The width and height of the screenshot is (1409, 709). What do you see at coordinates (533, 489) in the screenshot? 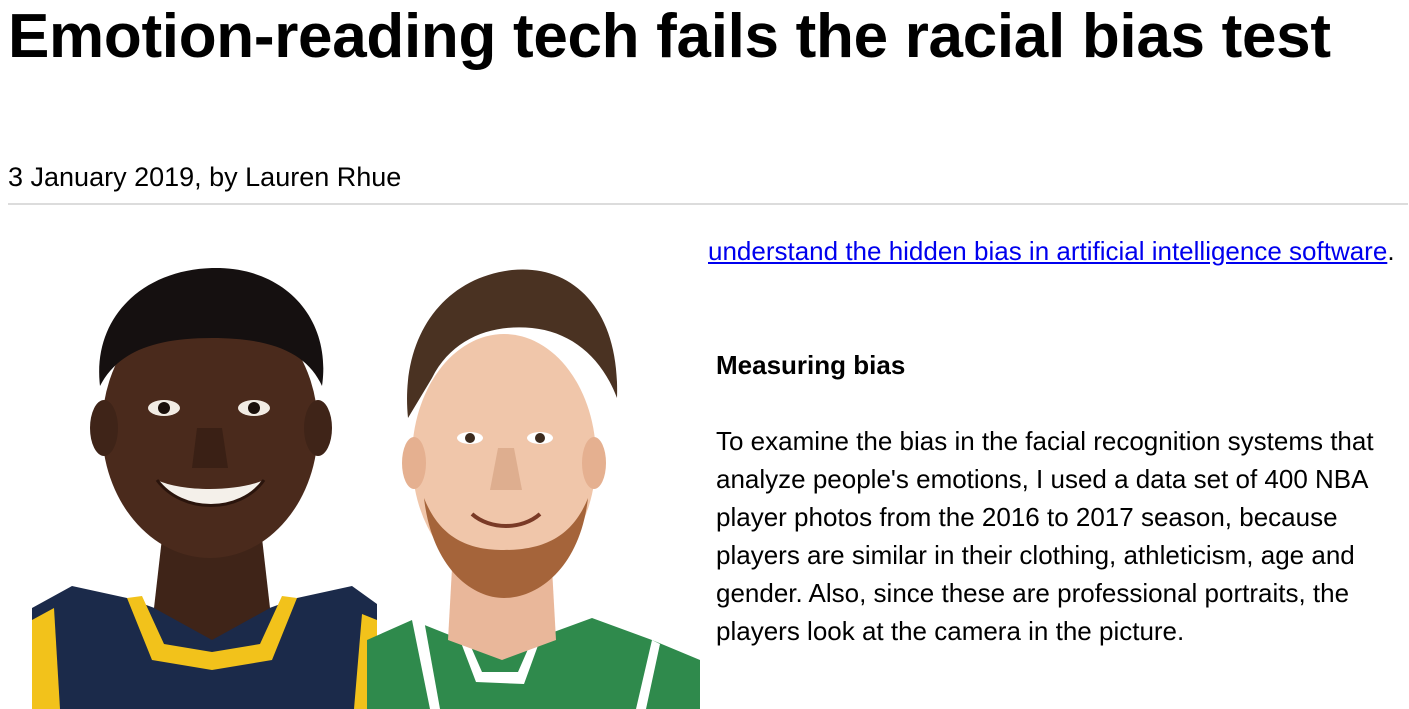
I see `right-player-portrait` at bounding box center [533, 489].